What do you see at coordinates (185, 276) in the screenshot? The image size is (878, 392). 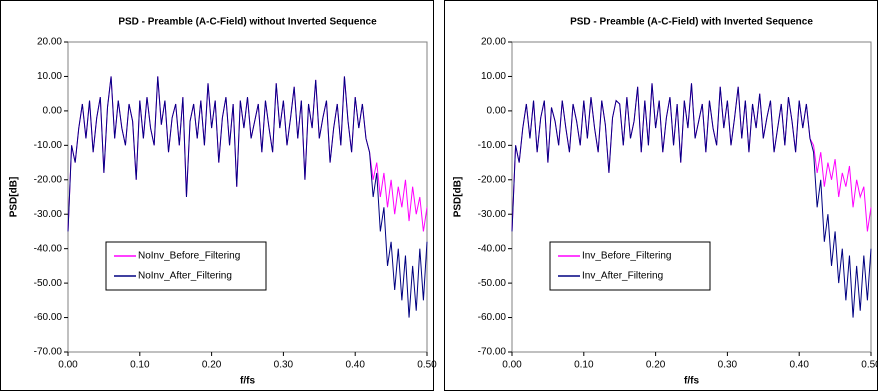 I see `legend-label: NoInv_After_Filtering` at bounding box center [185, 276].